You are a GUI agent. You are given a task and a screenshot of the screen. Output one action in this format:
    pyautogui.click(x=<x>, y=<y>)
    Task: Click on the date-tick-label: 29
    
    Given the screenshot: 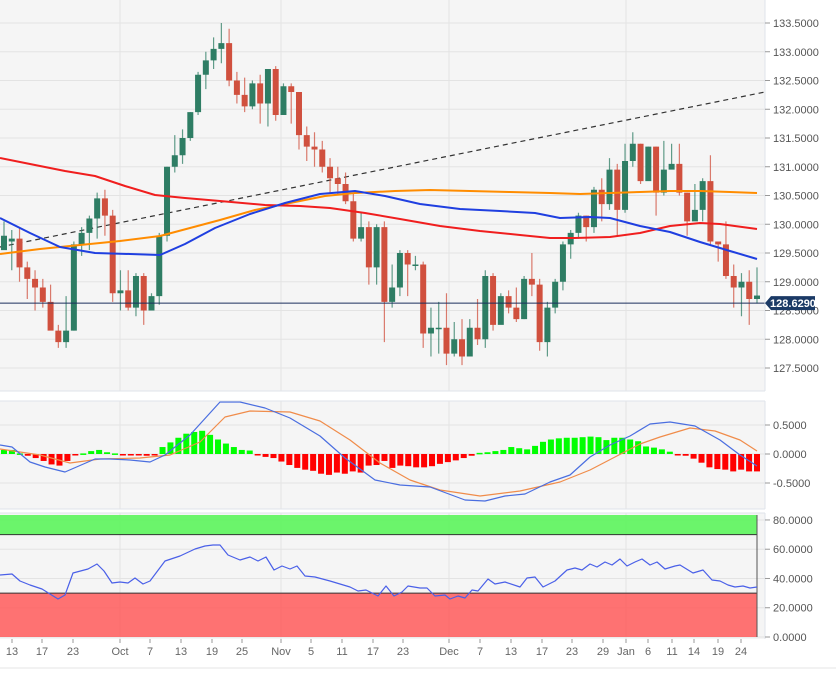 What is the action you would take?
    pyautogui.click(x=603, y=652)
    